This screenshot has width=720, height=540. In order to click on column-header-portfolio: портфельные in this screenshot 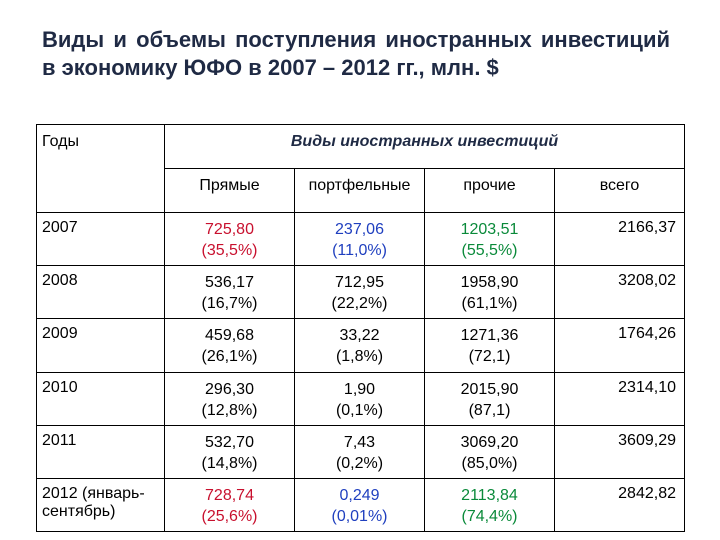, I will do `click(359, 191)`.